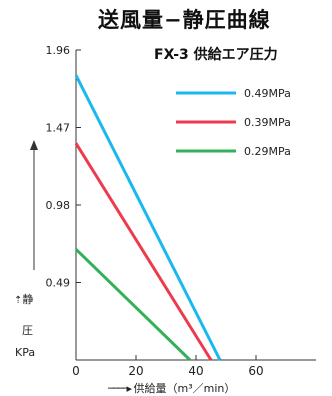 This screenshot has height=396, width=332. Describe the element at coordinates (24, 299) in the screenshot. I see `y-axis-label-1: ⇡静` at that location.